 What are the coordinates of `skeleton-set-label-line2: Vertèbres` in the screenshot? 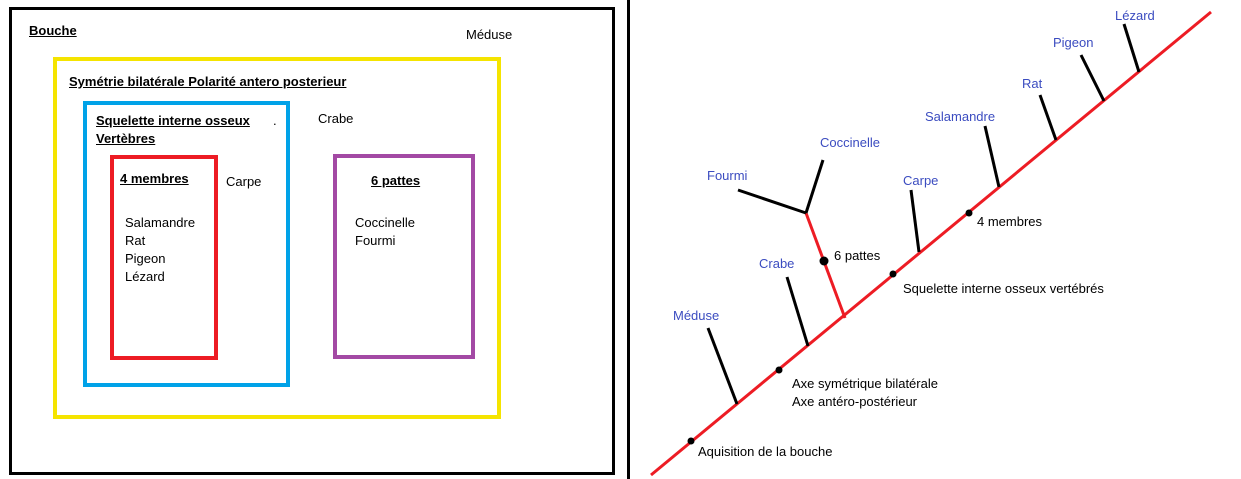 It's located at (126, 138).